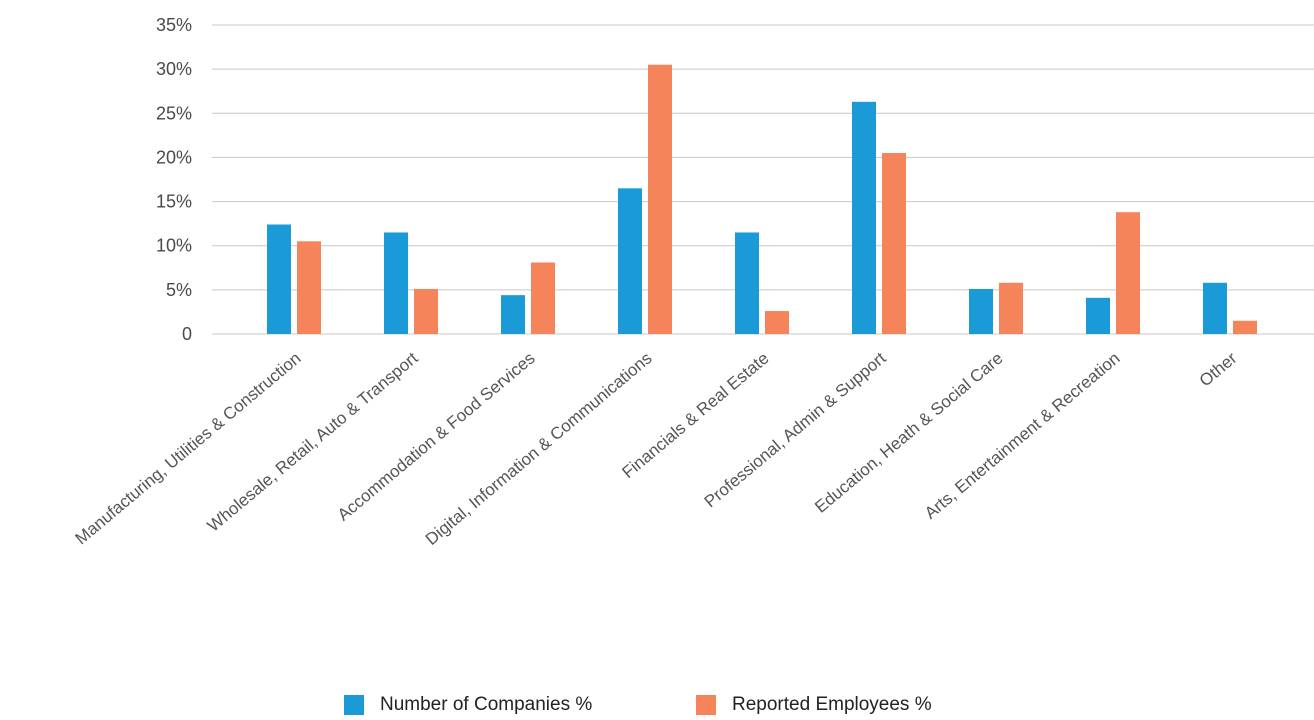  What do you see at coordinates (174, 157) in the screenshot?
I see `y-tick-label: 20%` at bounding box center [174, 157].